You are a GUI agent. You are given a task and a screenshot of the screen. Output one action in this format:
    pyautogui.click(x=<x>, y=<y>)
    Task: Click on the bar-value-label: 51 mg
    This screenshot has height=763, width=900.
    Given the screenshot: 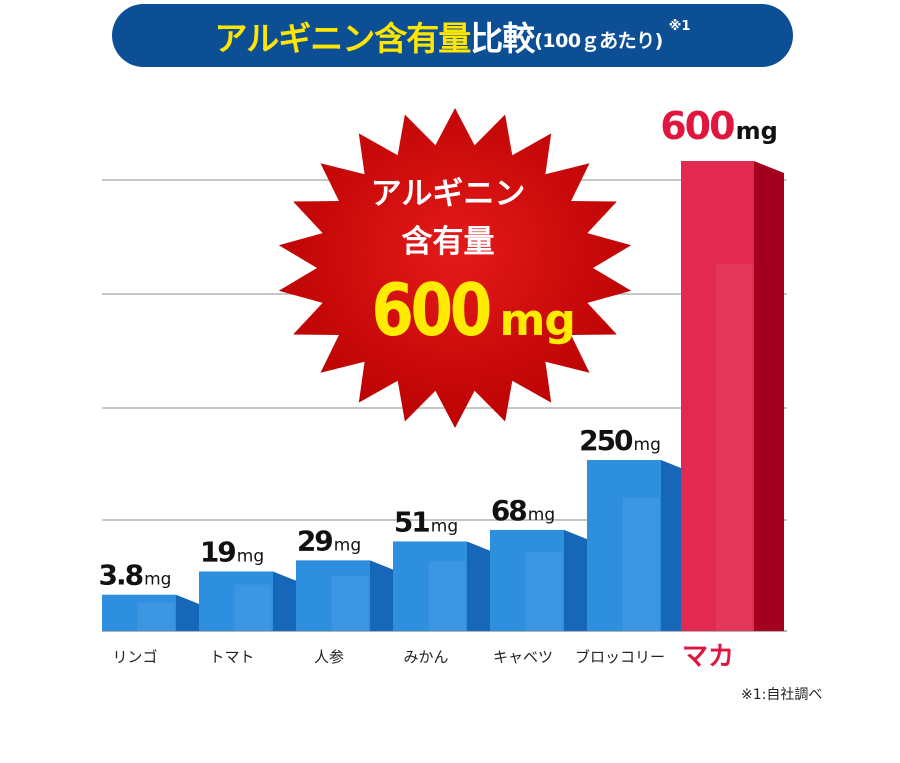 What is the action you would take?
    pyautogui.click(x=426, y=521)
    